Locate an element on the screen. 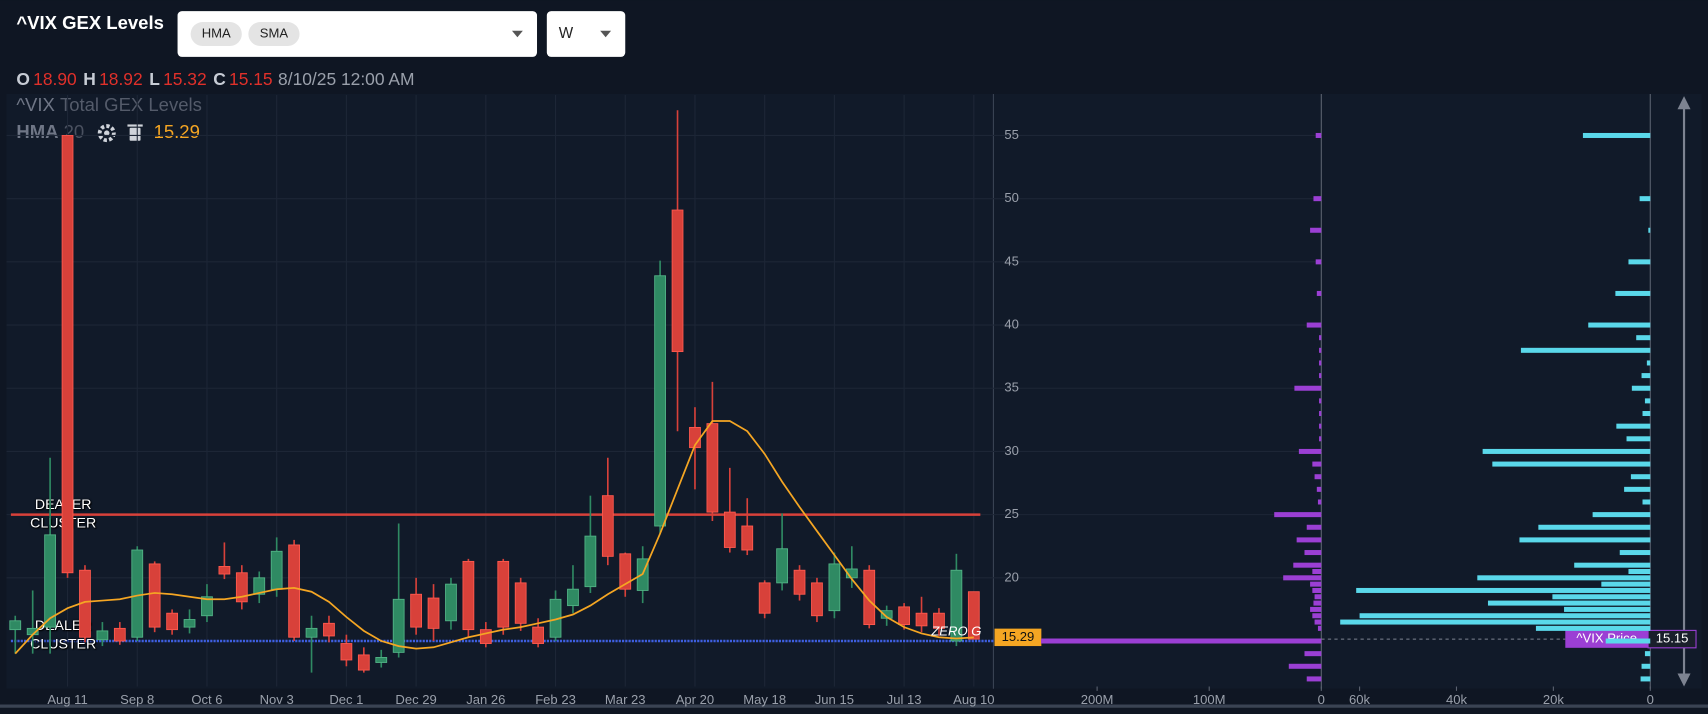 The width and height of the screenshot is (1708, 714). indicator-legend: HMA 20 is located at coordinates (50, 131).